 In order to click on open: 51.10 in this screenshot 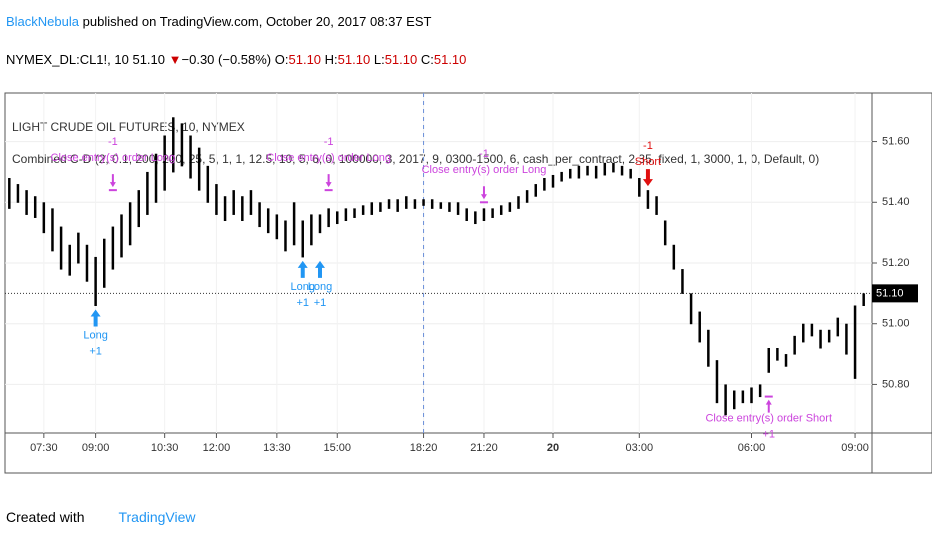, I will do `click(305, 59)`.